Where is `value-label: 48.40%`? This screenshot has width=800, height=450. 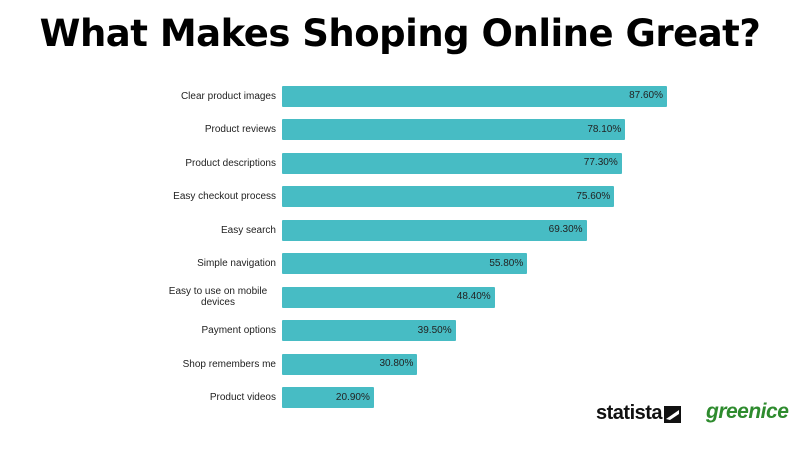
value-label: 48.40% is located at coordinates (473, 297).